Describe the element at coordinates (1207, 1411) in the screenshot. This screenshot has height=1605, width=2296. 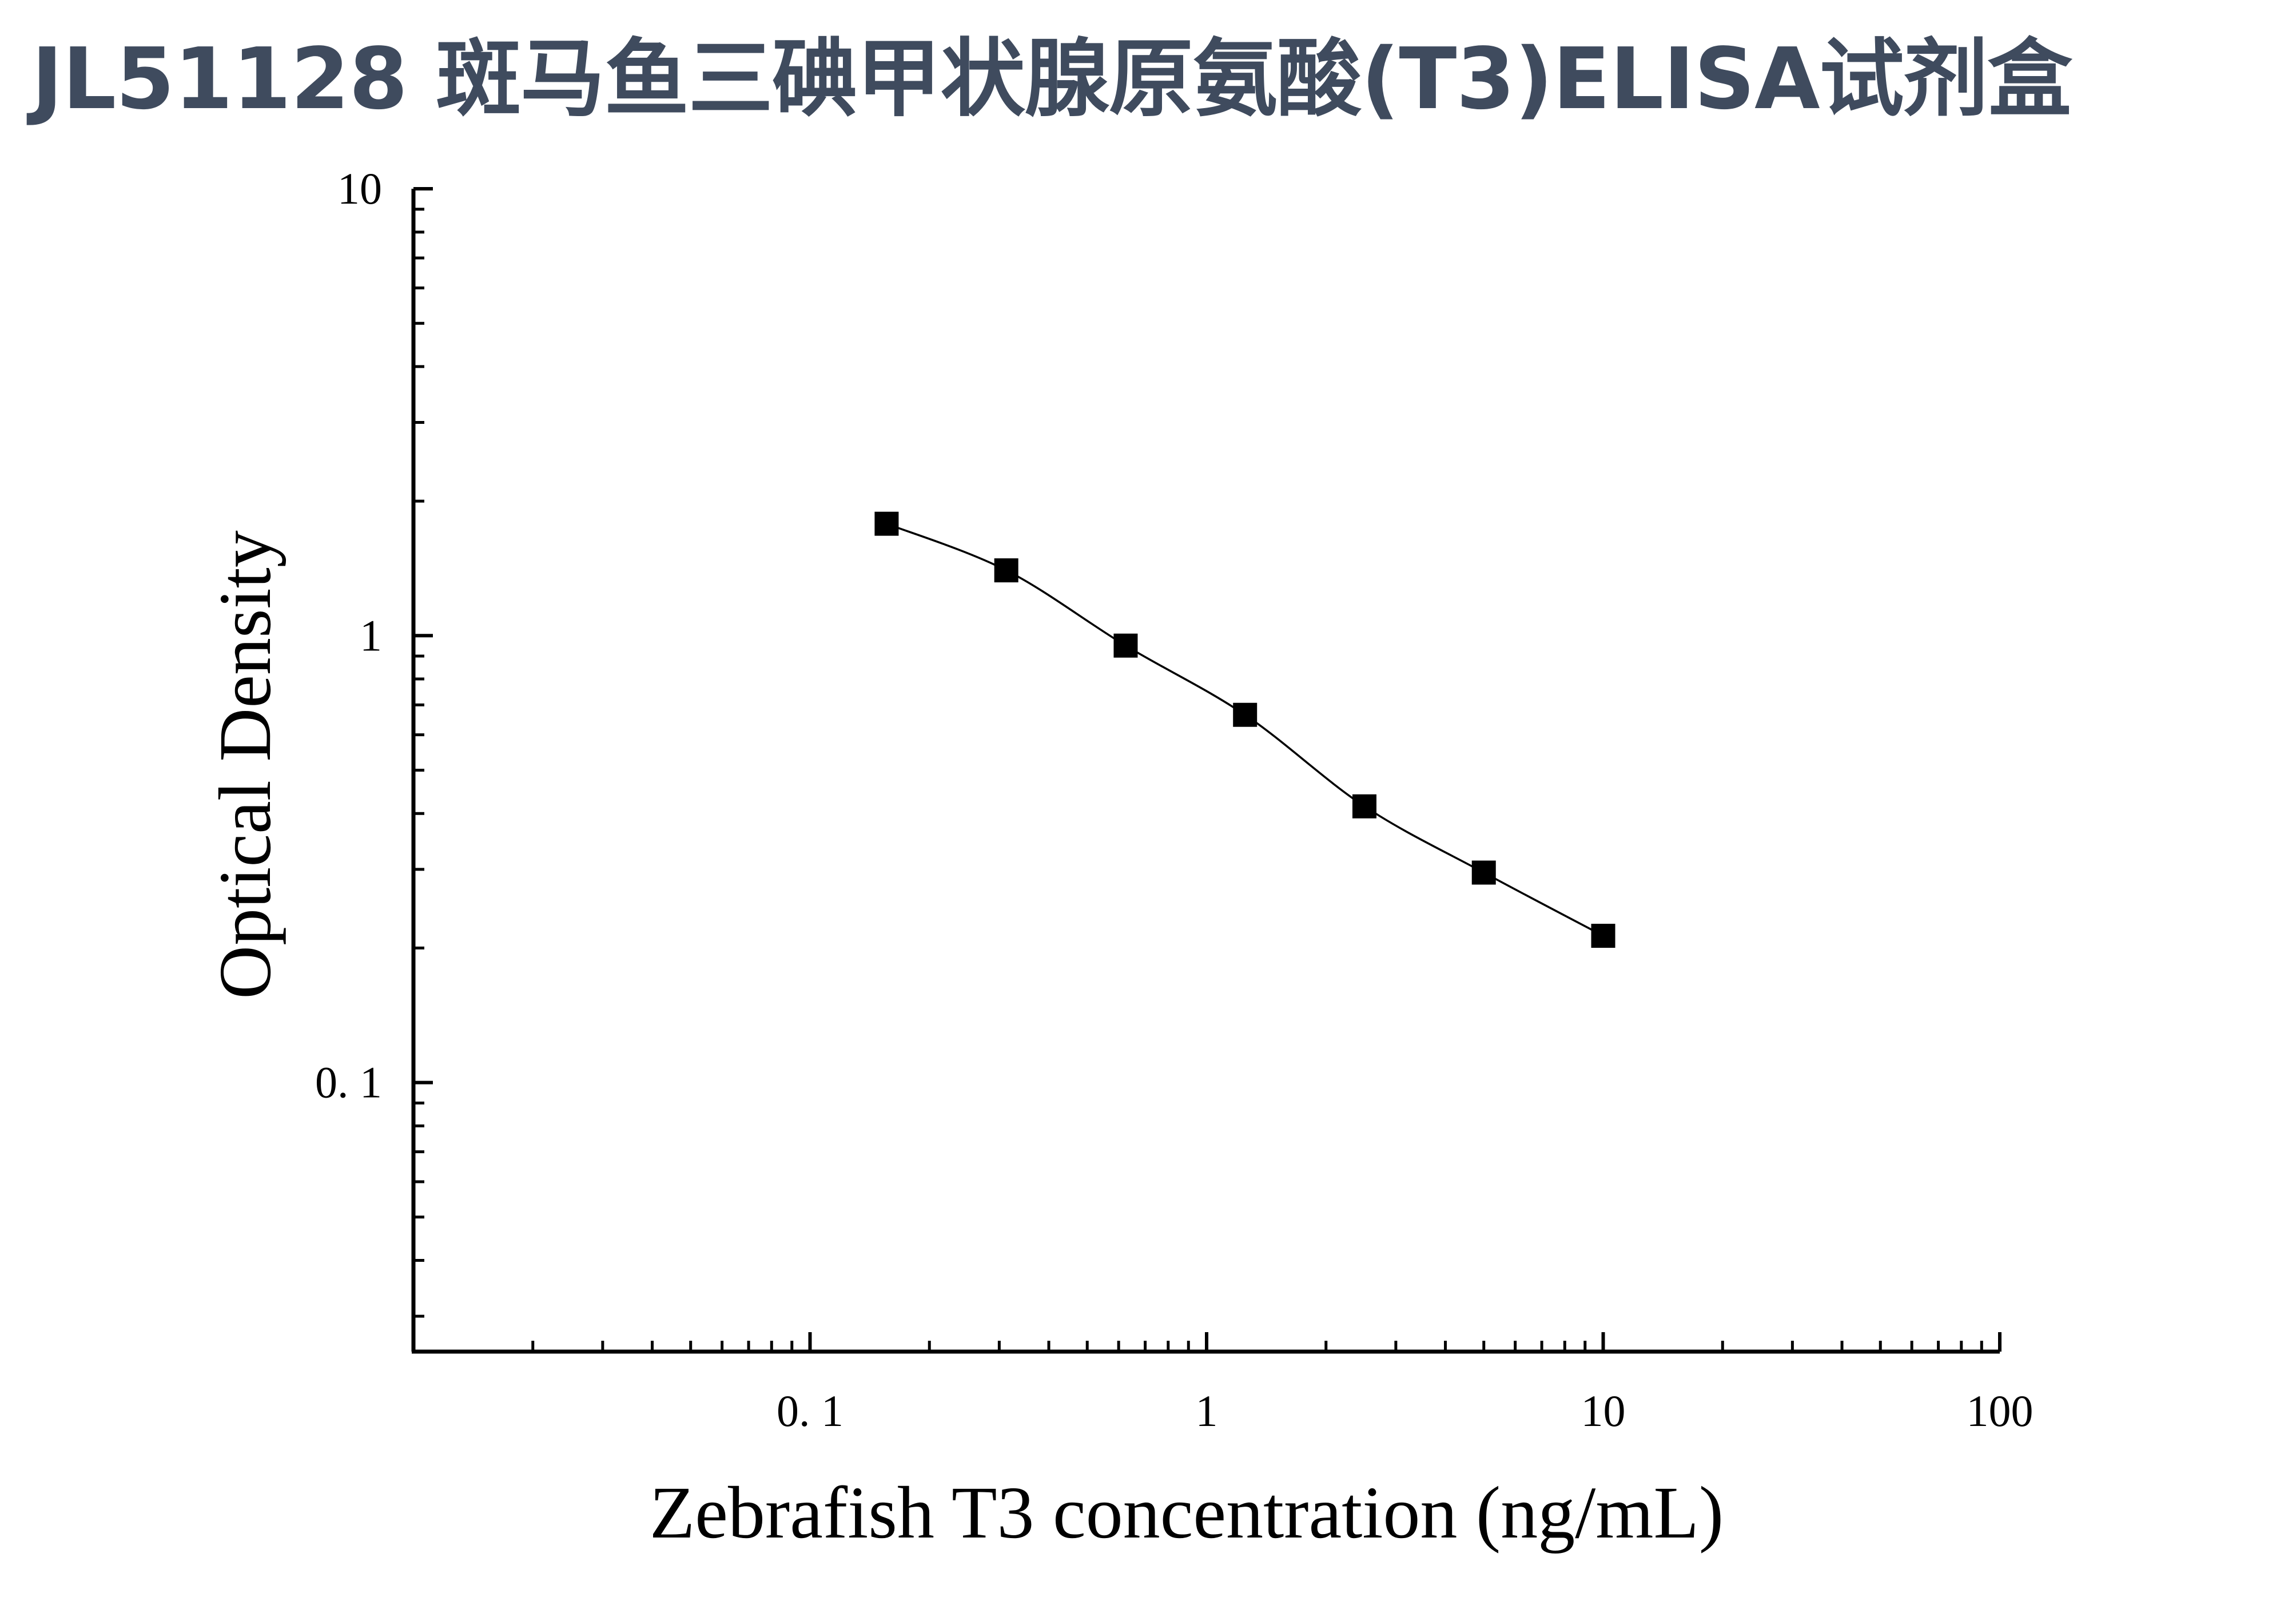
I see `x-tick-label: 1` at that location.